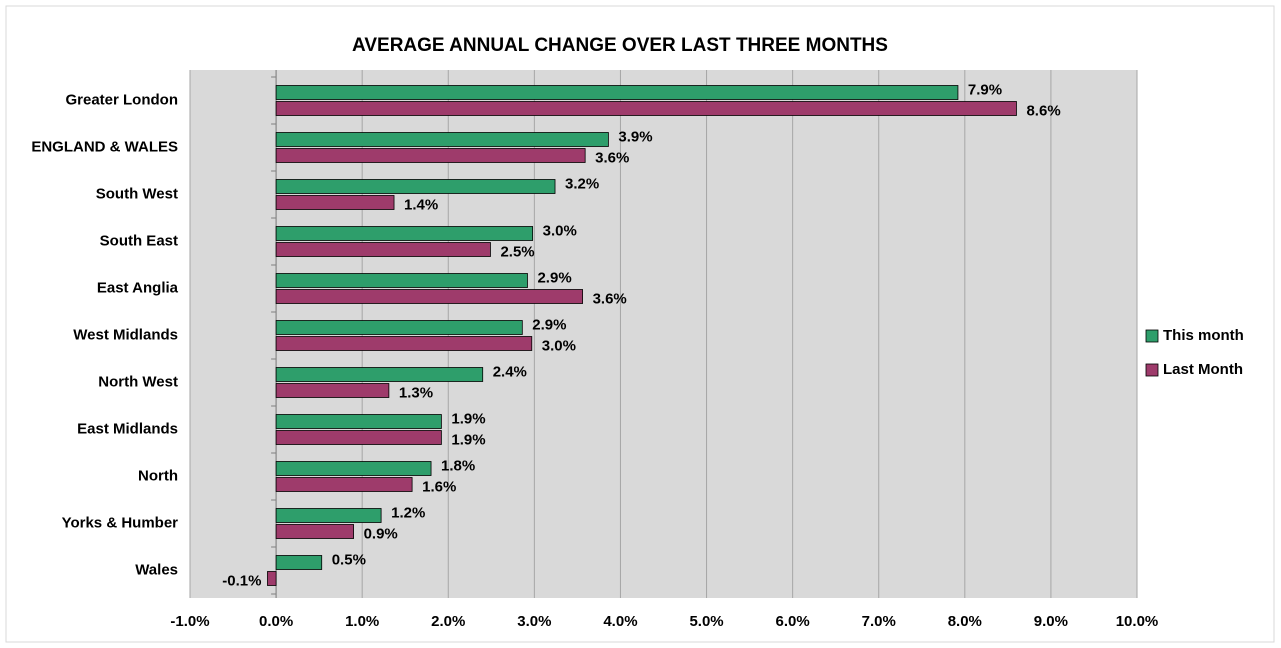 The width and height of the screenshot is (1281, 648). Describe the element at coordinates (458, 465) in the screenshot. I see `data-label: 1.8%` at that location.